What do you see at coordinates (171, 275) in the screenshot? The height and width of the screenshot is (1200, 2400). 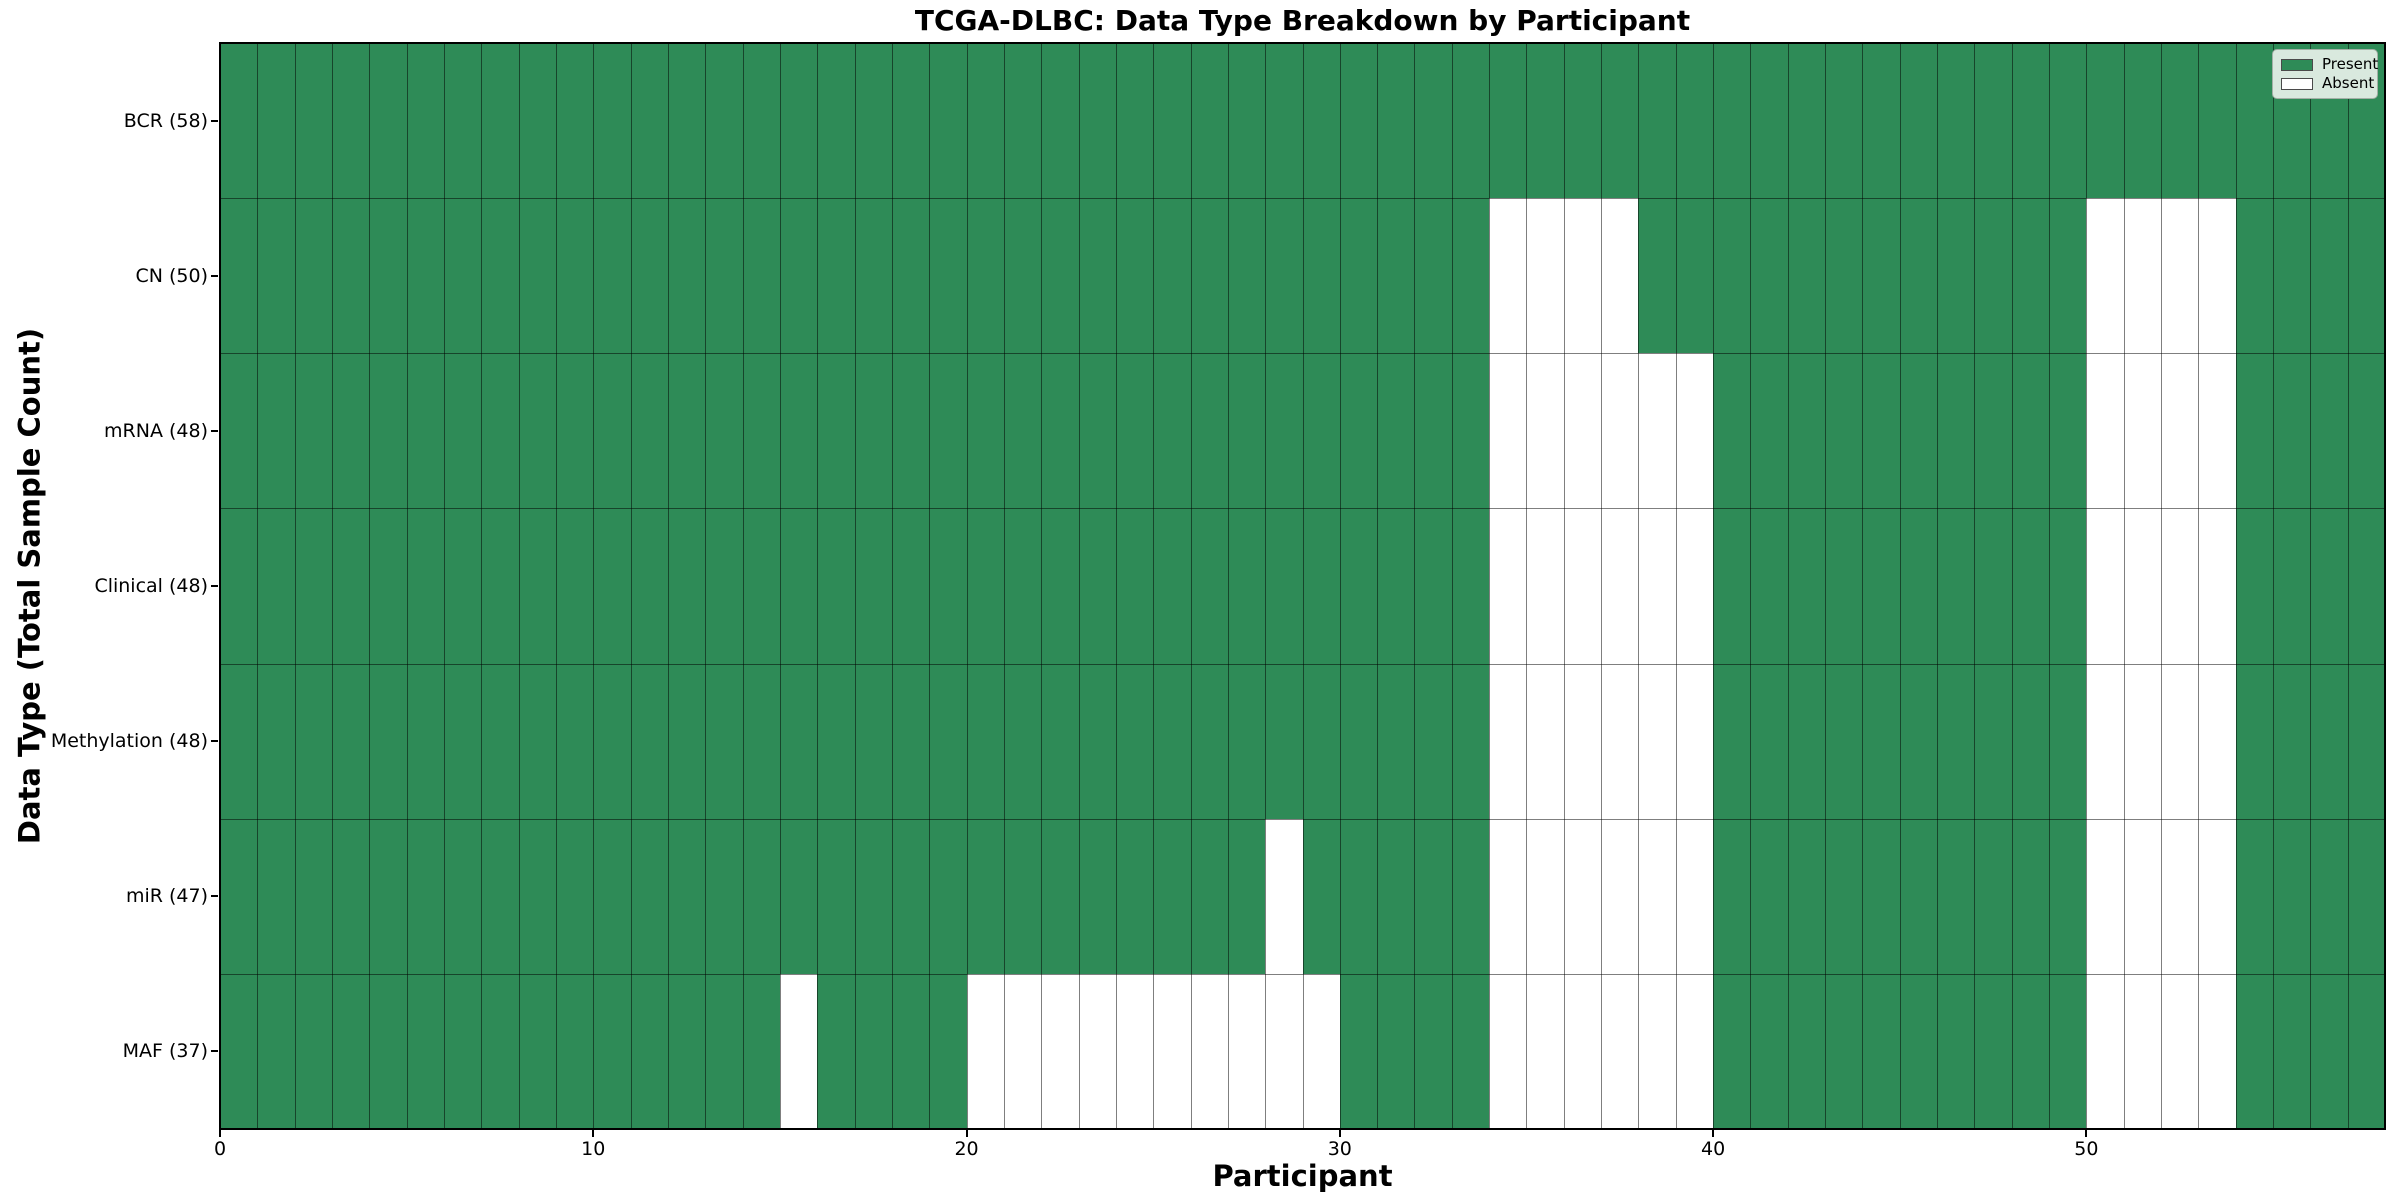 I see `y-tick-label: CN (50)` at bounding box center [171, 275].